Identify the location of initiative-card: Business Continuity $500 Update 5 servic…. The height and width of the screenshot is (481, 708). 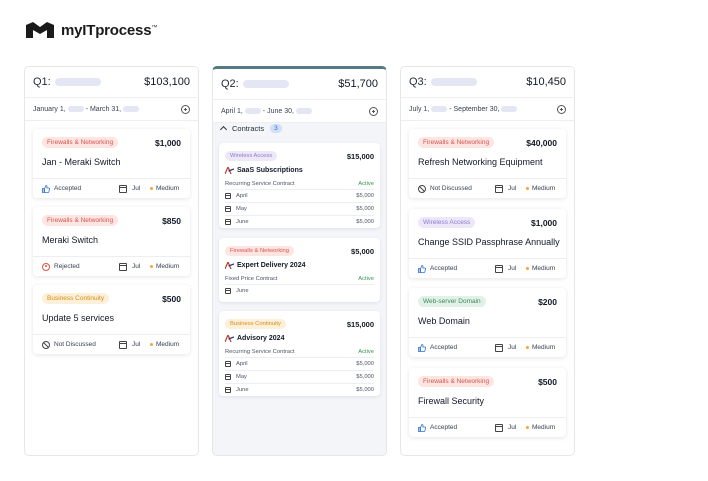
(111, 319).